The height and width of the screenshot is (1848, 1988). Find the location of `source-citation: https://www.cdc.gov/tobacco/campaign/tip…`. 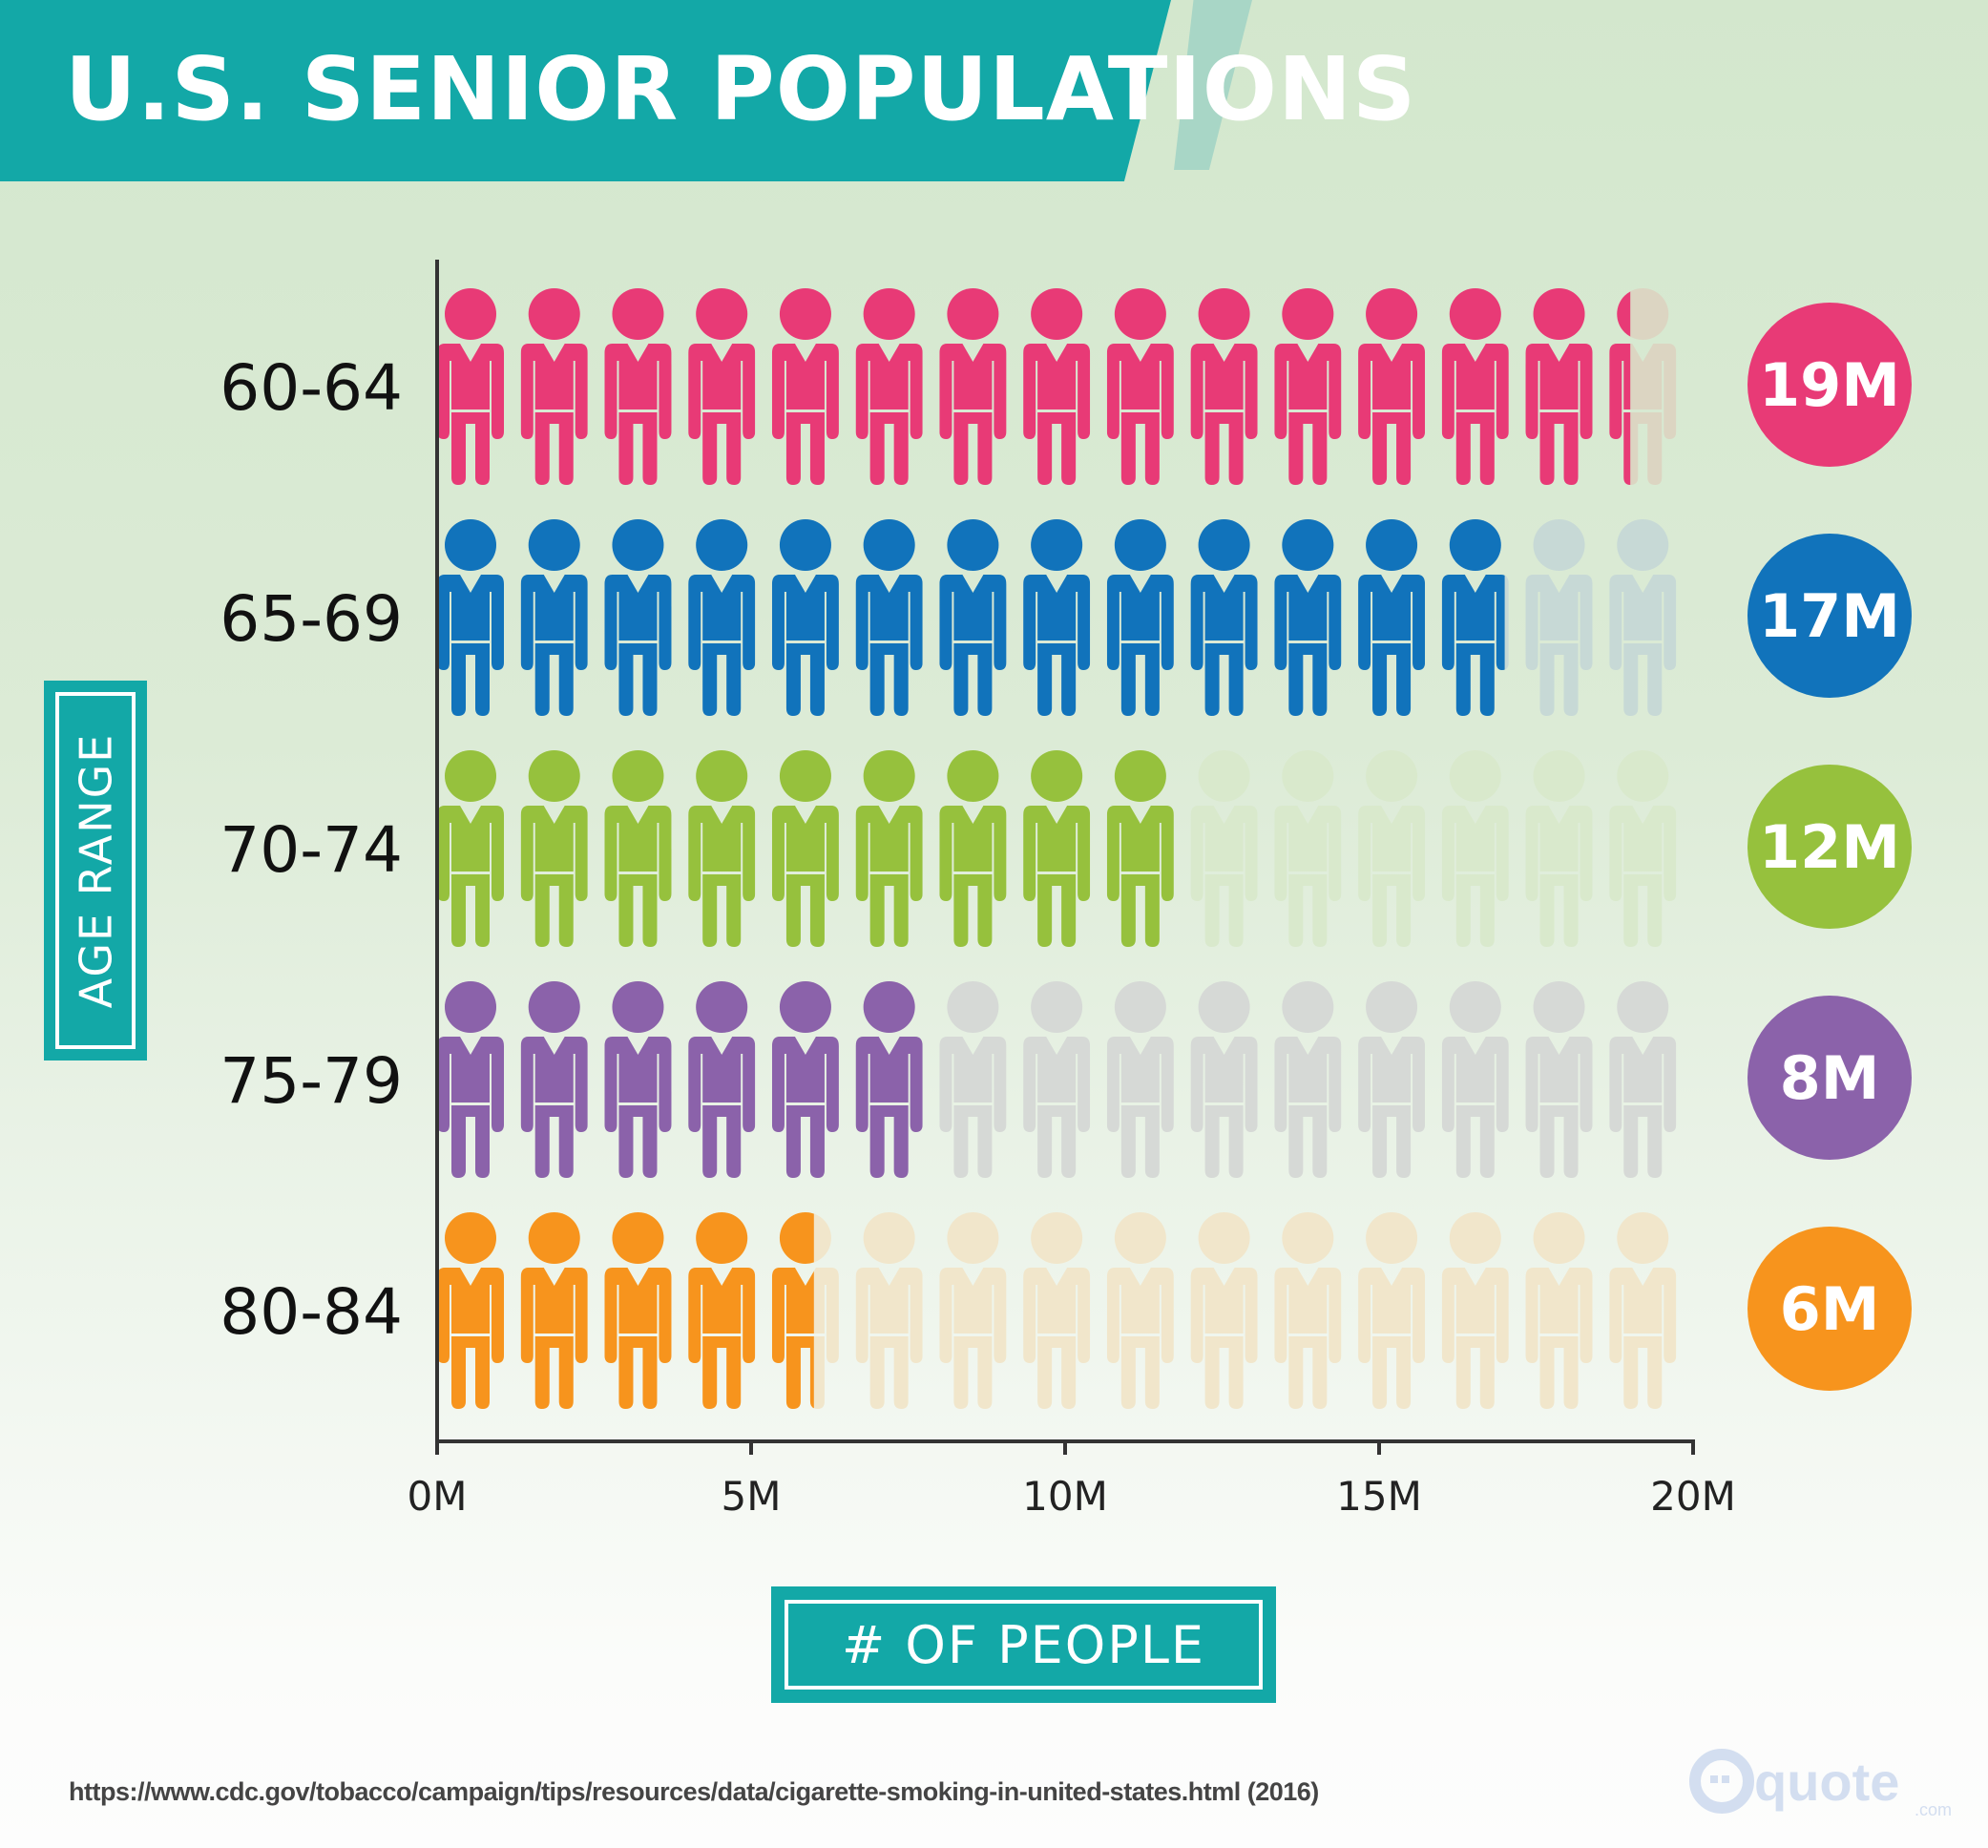

source-citation: https://www.cdc.gov/tobacco/campaign/tip… is located at coordinates (694, 1792).